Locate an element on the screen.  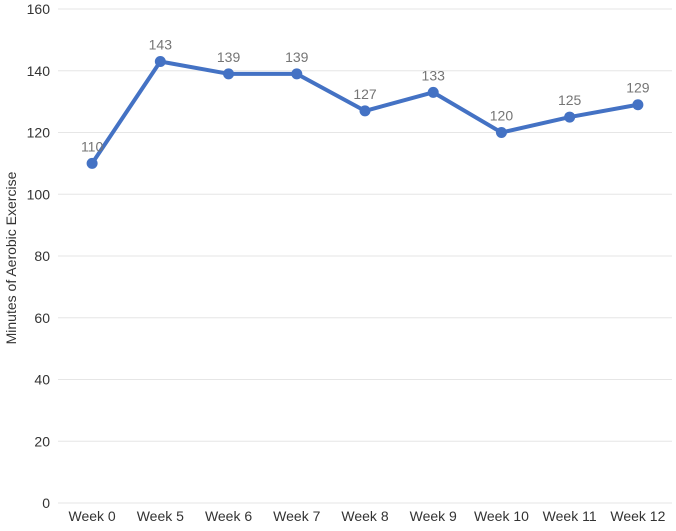
y-axis-tick-labels: 0 20 40 60 80 100 120 140 160 is located at coordinates (39, 256).